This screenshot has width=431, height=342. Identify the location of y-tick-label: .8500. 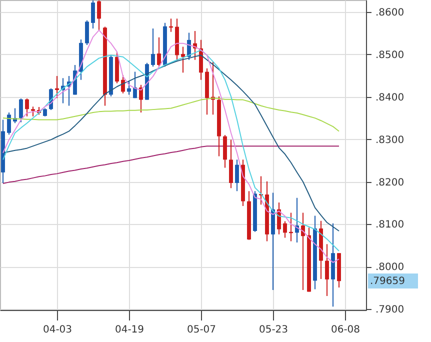
(390, 55).